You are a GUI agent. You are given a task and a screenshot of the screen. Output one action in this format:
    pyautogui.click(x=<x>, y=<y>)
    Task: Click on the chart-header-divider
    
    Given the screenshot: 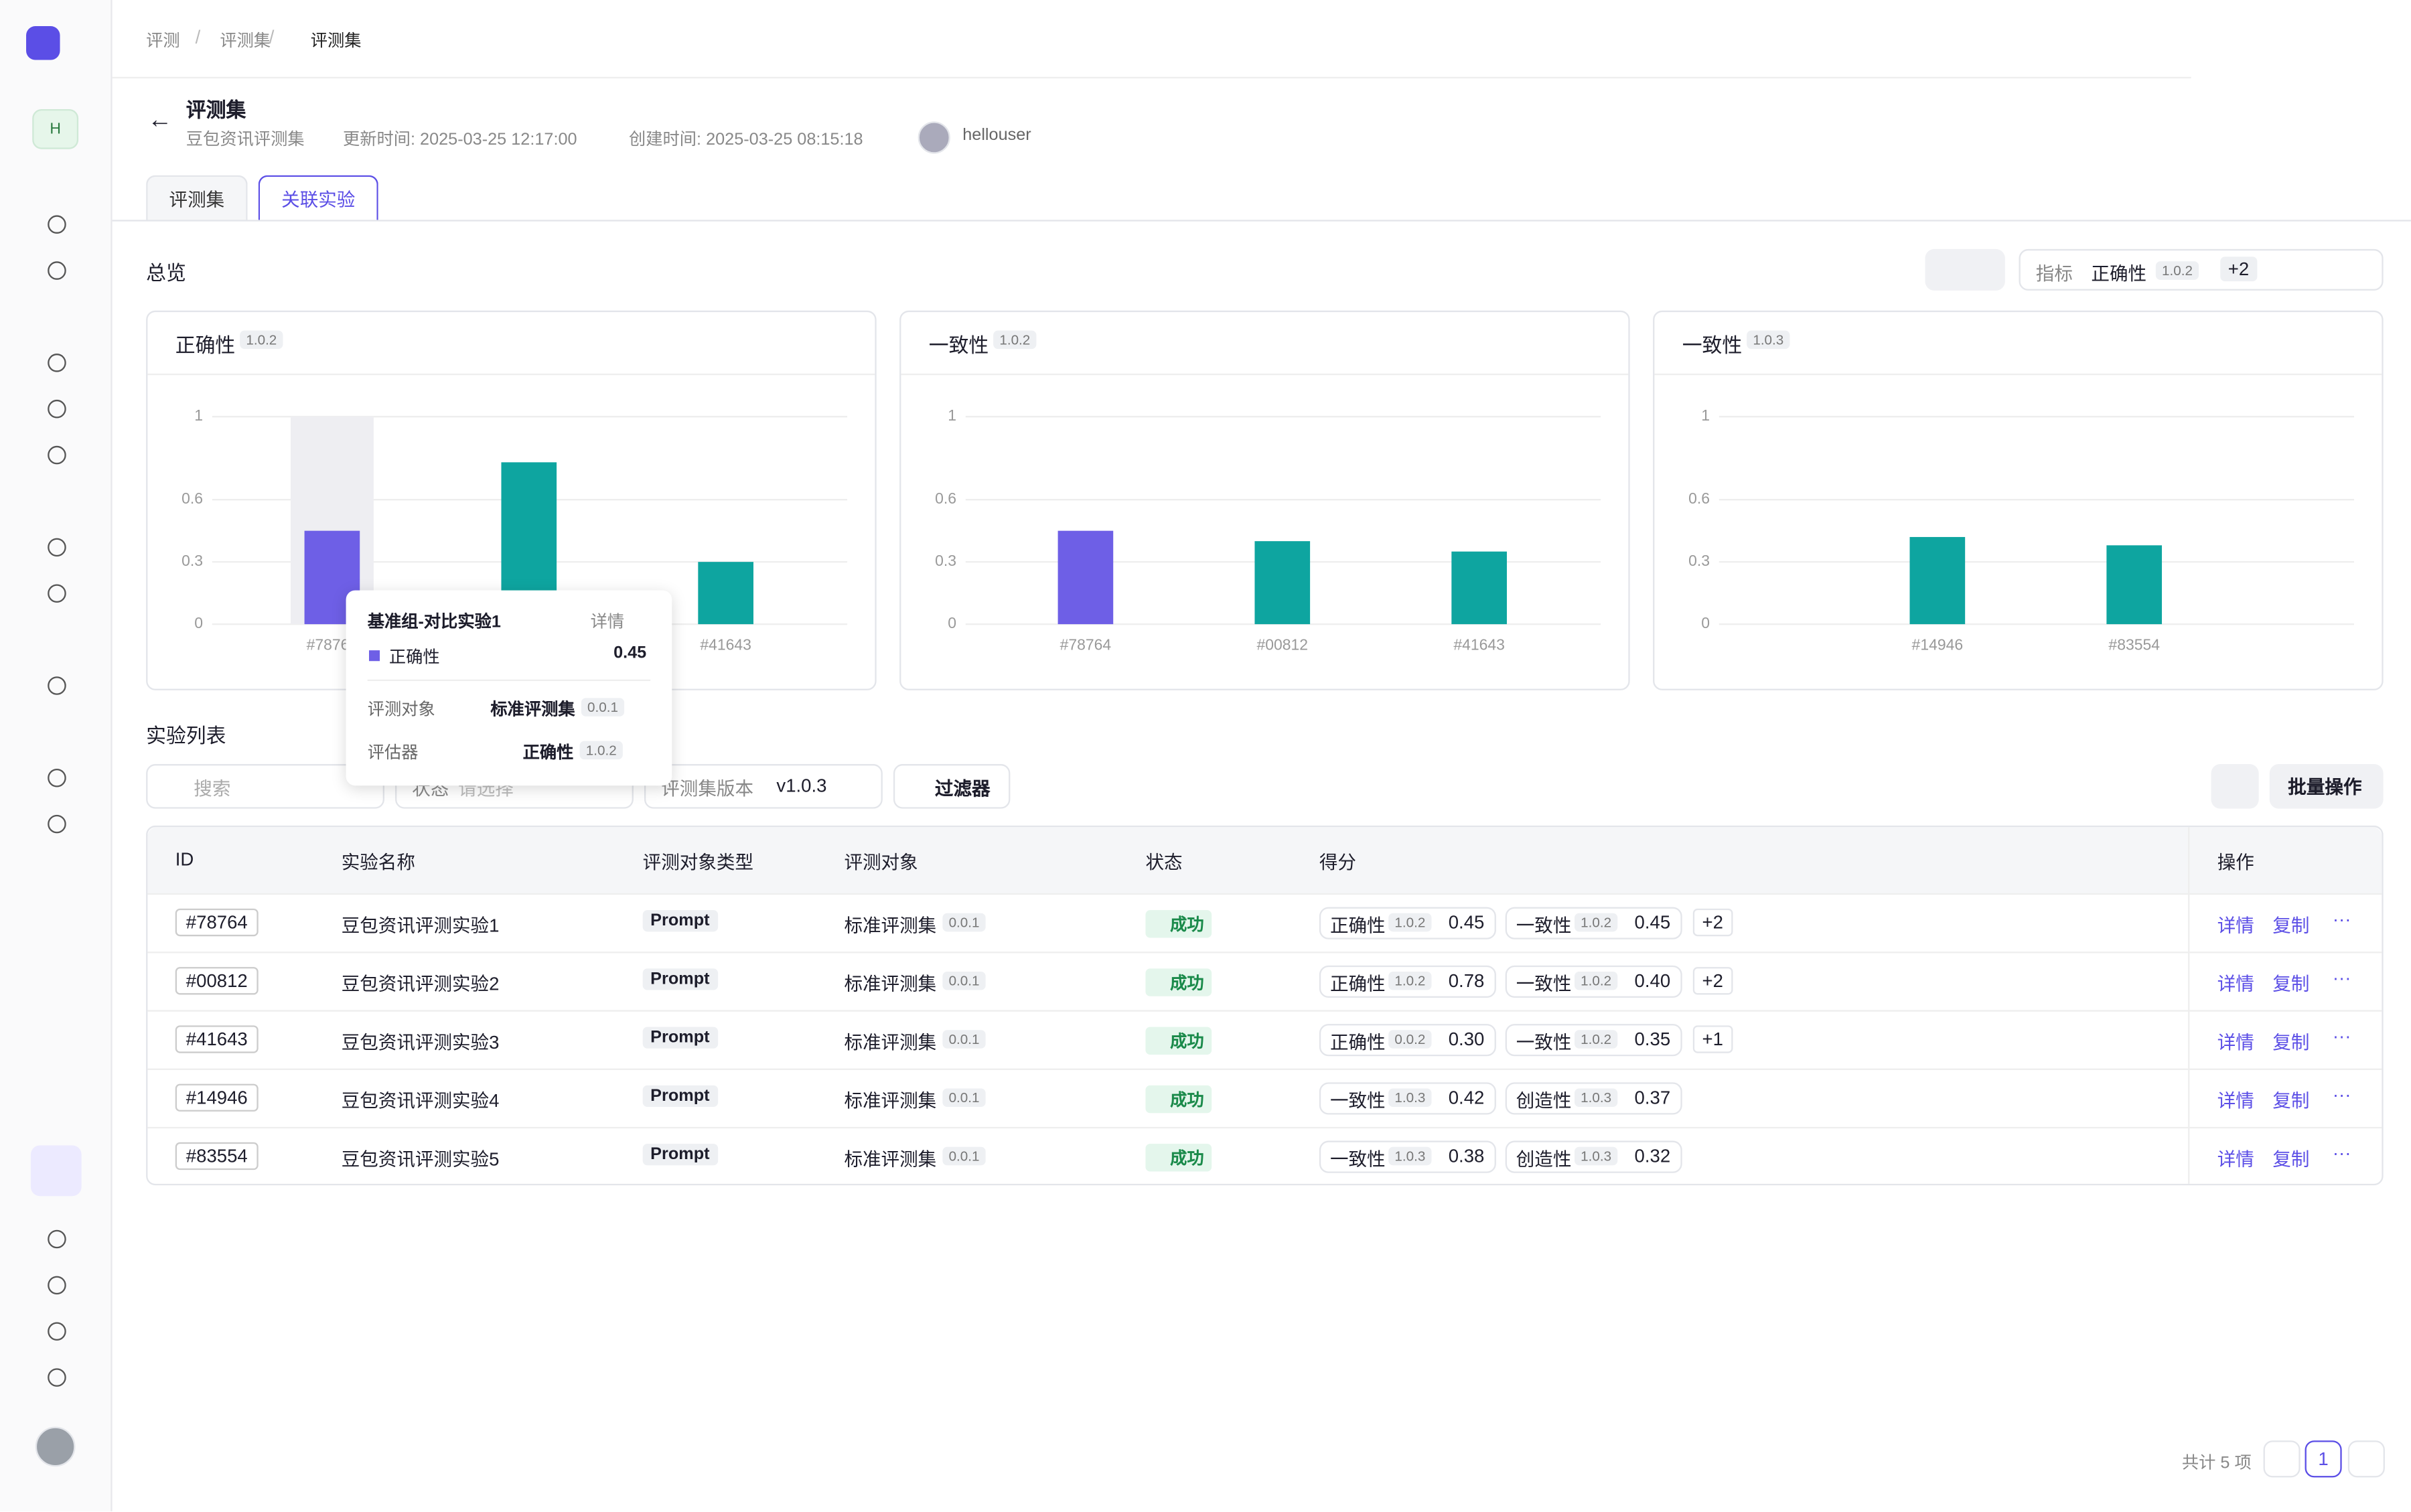 What is the action you would take?
    pyautogui.click(x=2018, y=374)
    